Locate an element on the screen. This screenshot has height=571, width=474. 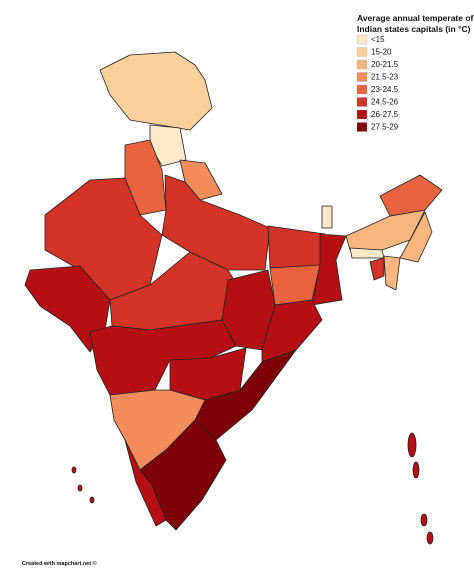
legend-label: 21.5-23 is located at coordinates (385, 77).